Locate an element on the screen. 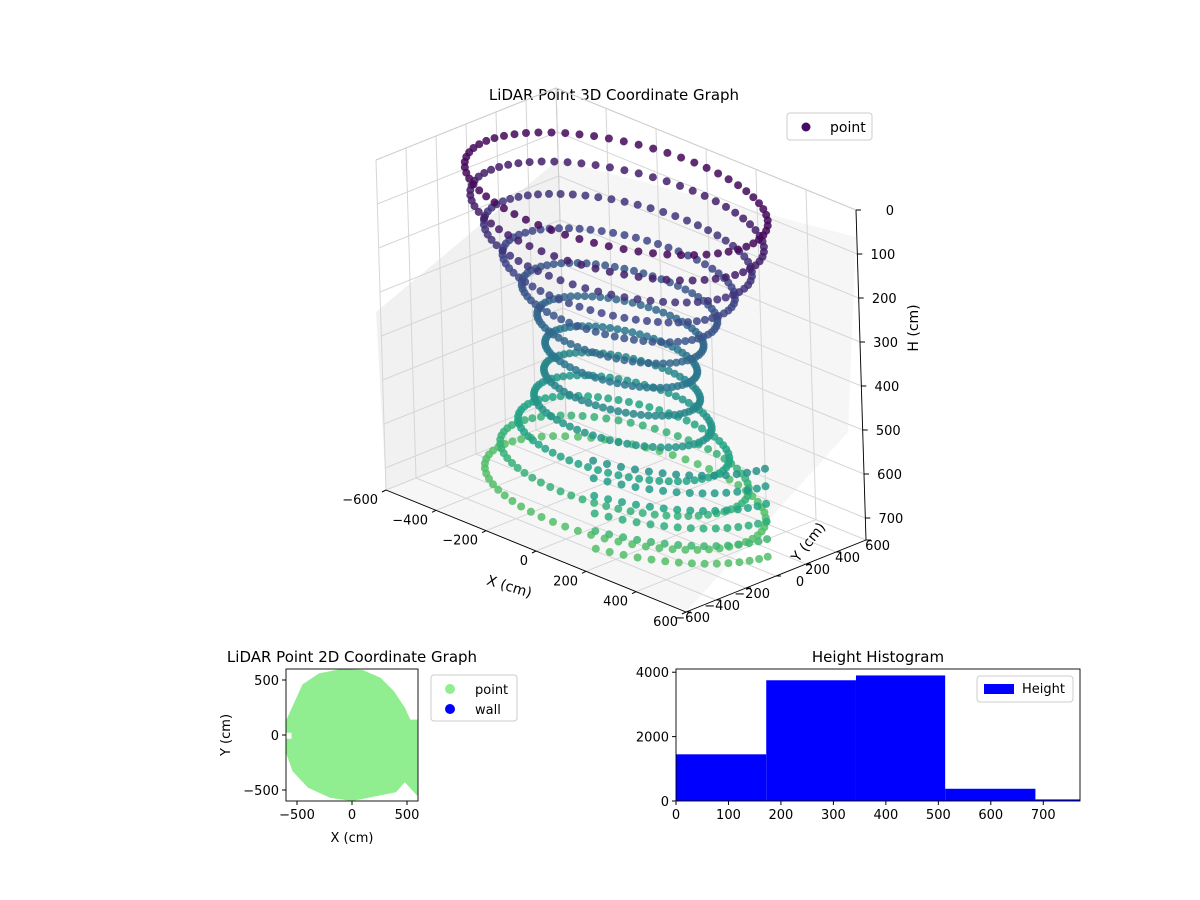 This screenshot has width=1200, height=900. histogram-frame is located at coordinates (878, 735).